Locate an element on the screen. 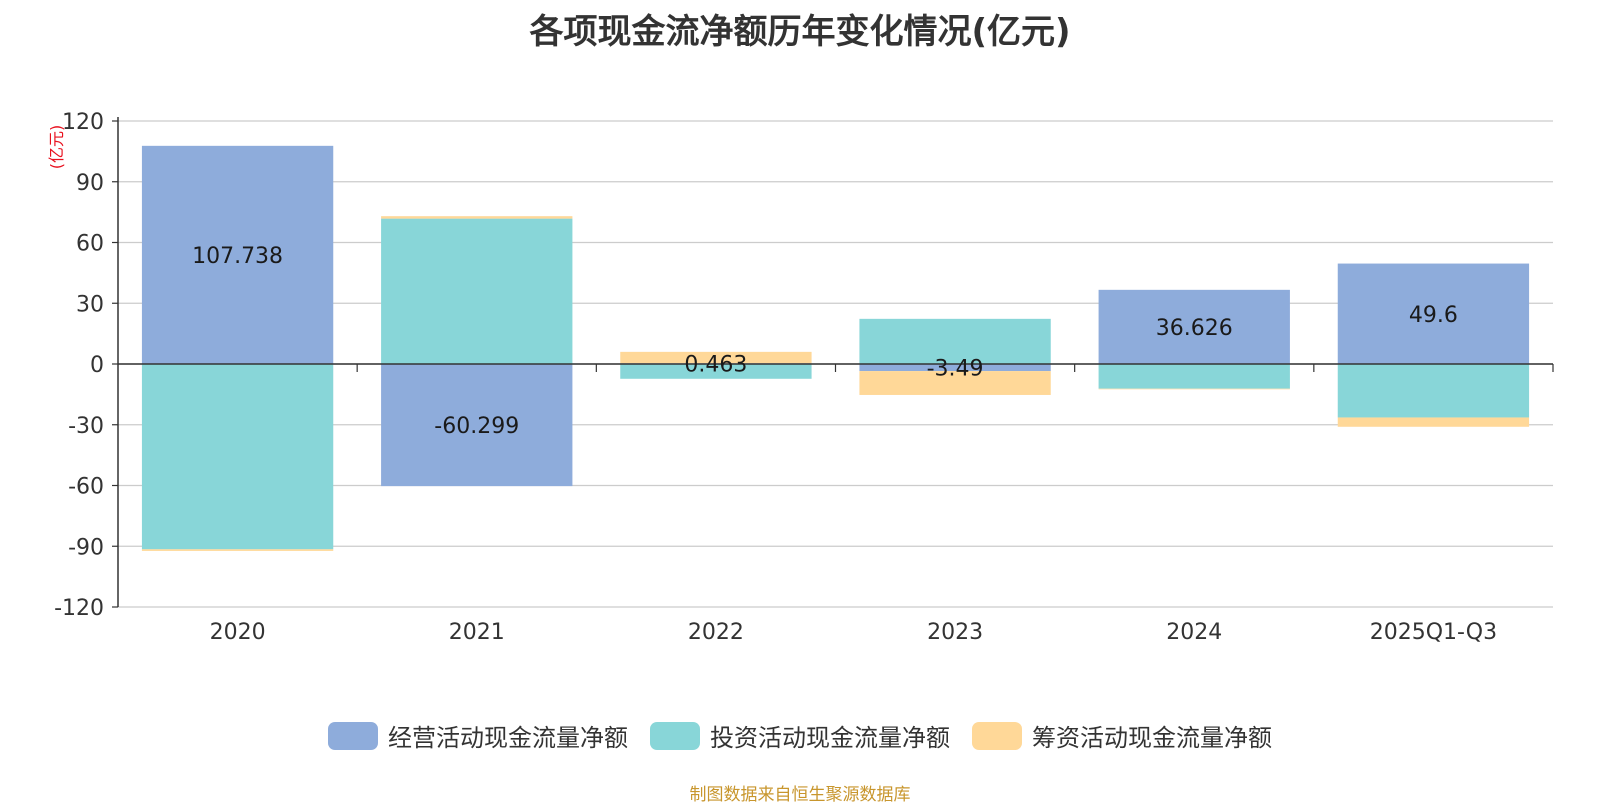  legend-item: 投资活动现金流量净额 is located at coordinates (800, 735).